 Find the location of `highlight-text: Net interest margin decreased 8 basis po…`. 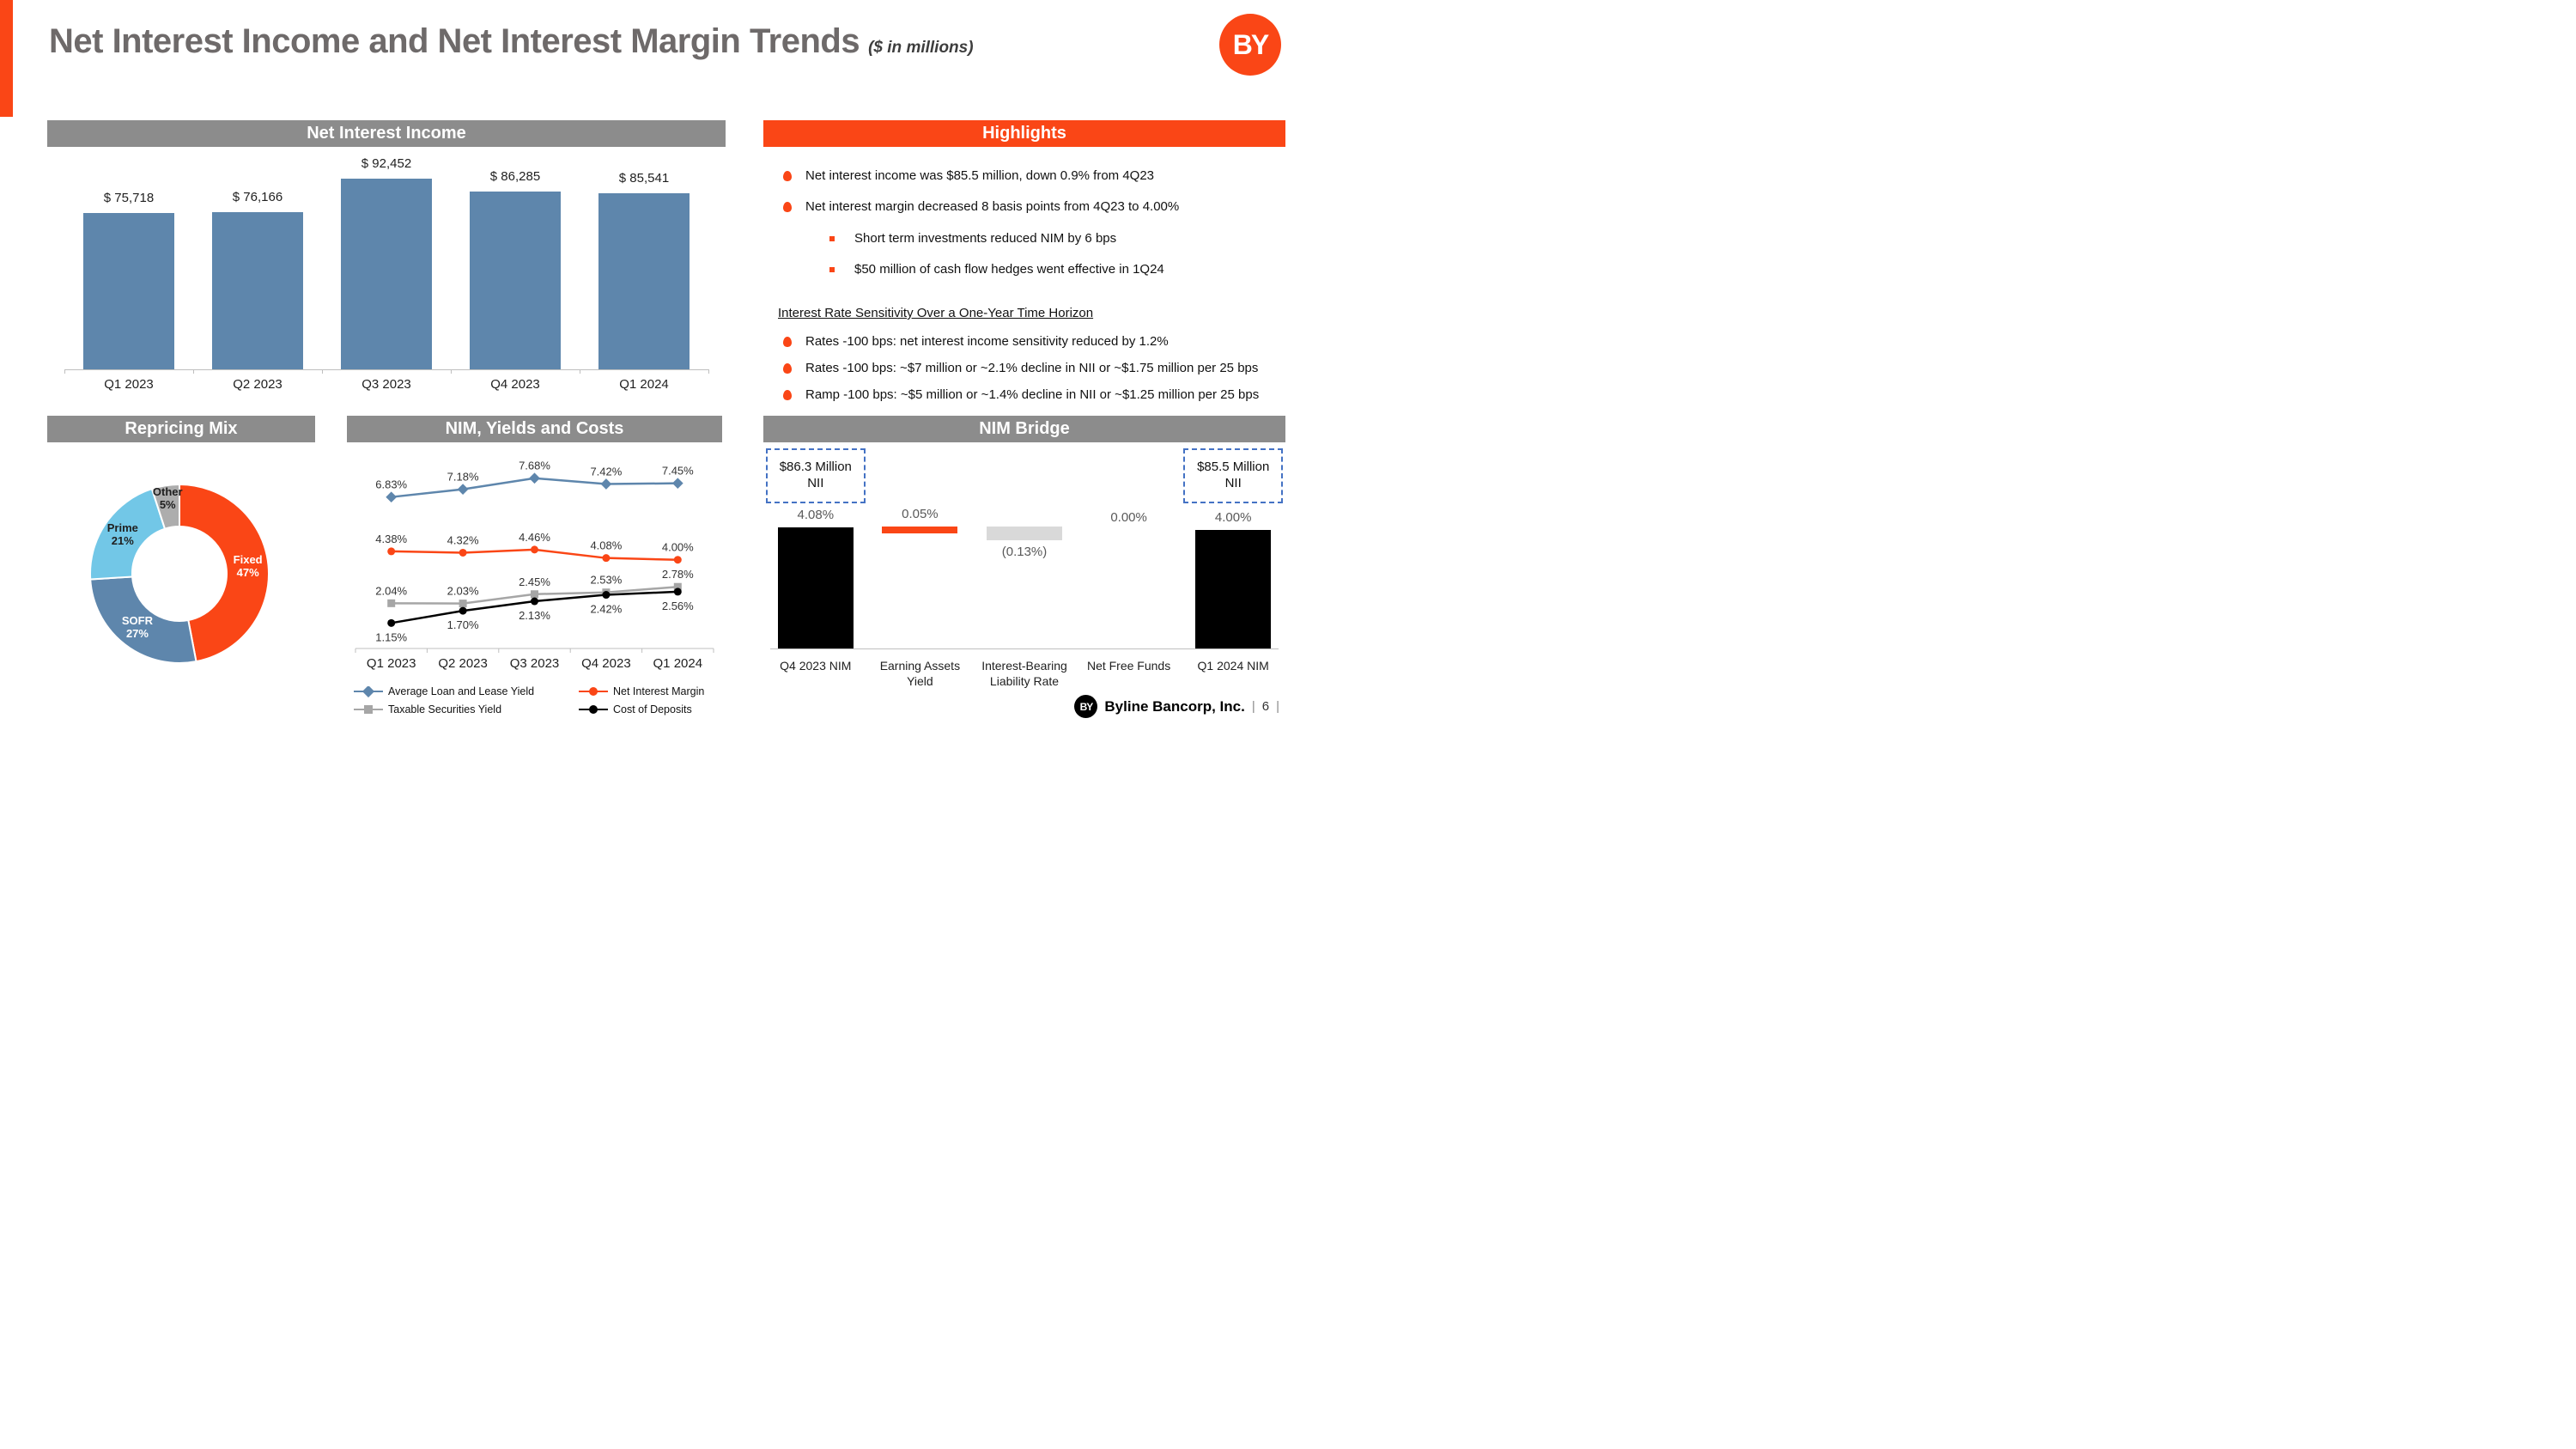

highlight-text: Net interest margin decreased 8 basis po… is located at coordinates (992, 206).